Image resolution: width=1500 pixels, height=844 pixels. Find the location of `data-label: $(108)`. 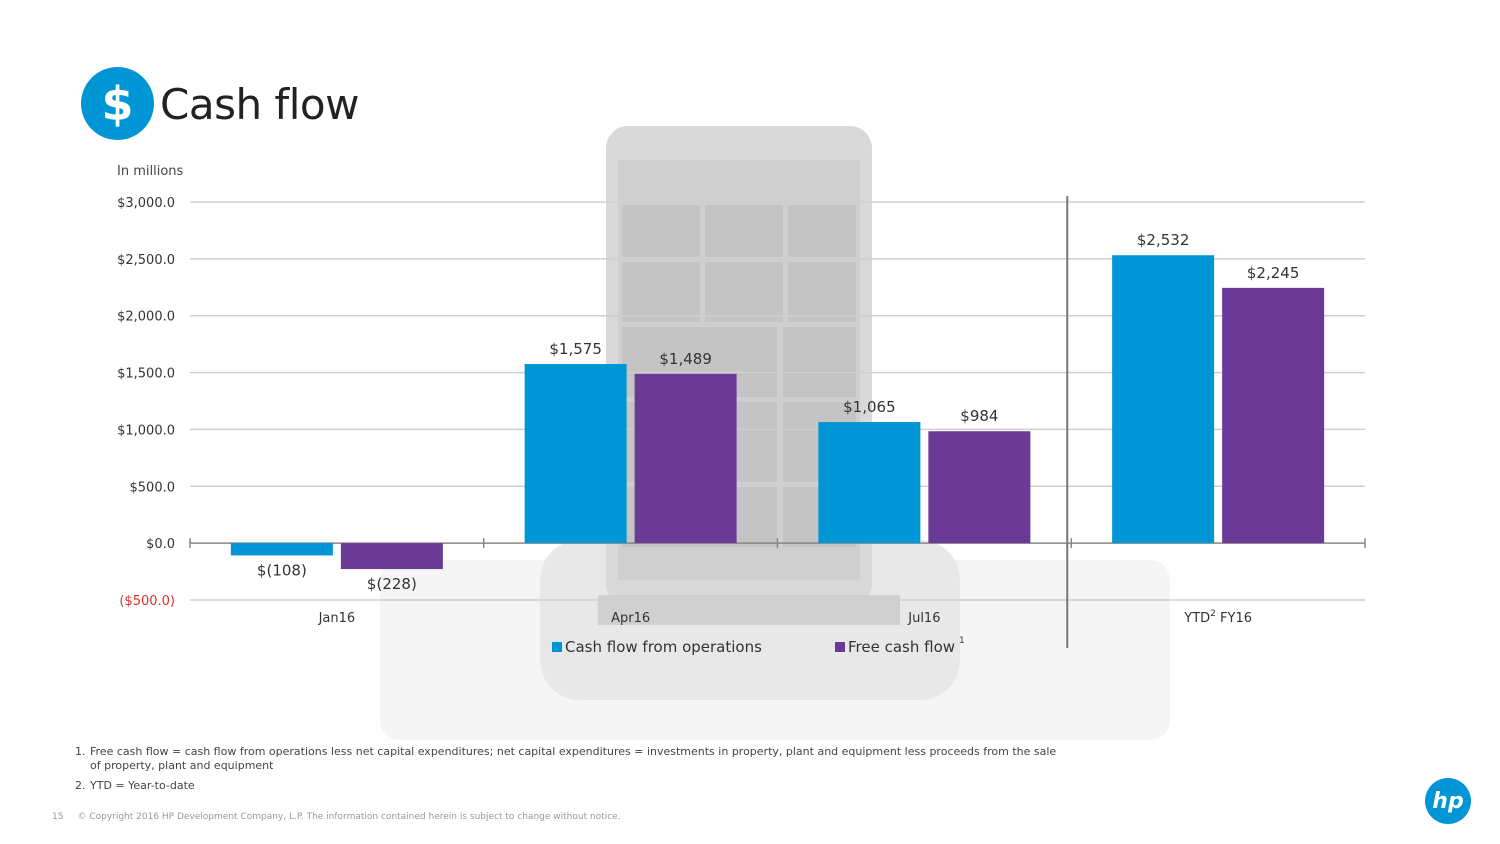

data-label: $(108) is located at coordinates (282, 570).